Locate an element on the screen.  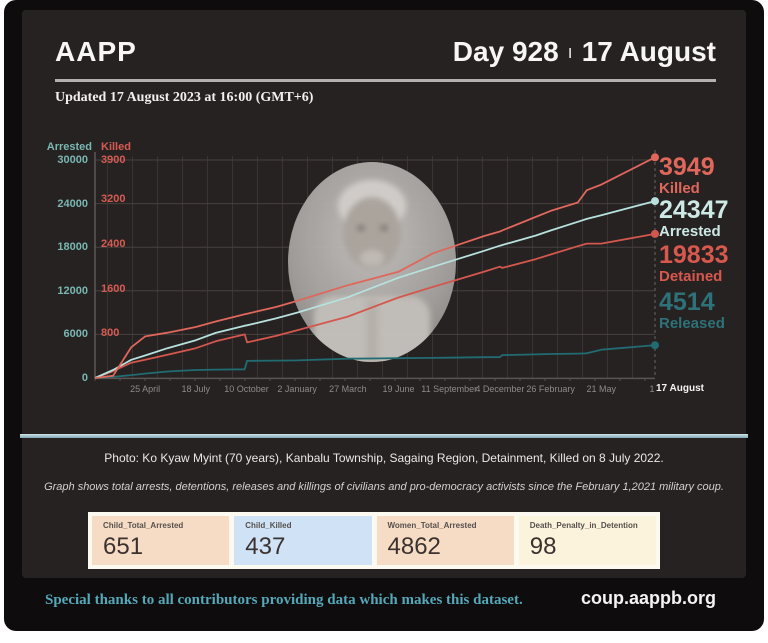
stat-box-label: Death_Penalty_in_Detention is located at coordinates (583, 525).